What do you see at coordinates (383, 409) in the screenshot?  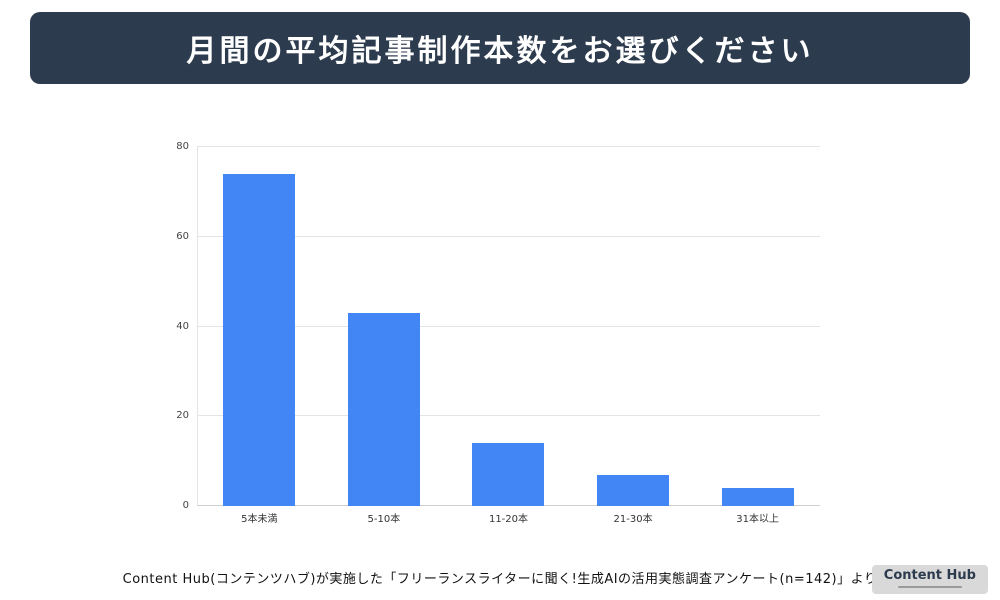 I see `bar-5-10本` at bounding box center [383, 409].